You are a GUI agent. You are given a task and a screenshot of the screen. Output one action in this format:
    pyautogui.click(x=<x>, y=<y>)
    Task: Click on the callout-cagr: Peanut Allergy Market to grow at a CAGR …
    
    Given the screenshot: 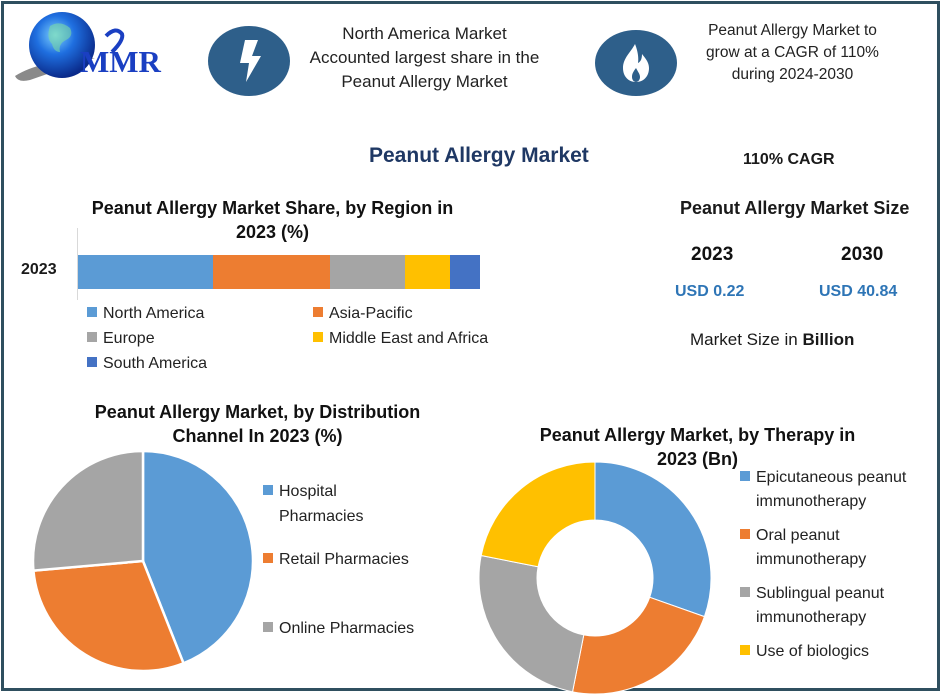 What is the action you would take?
    pyautogui.click(x=792, y=53)
    